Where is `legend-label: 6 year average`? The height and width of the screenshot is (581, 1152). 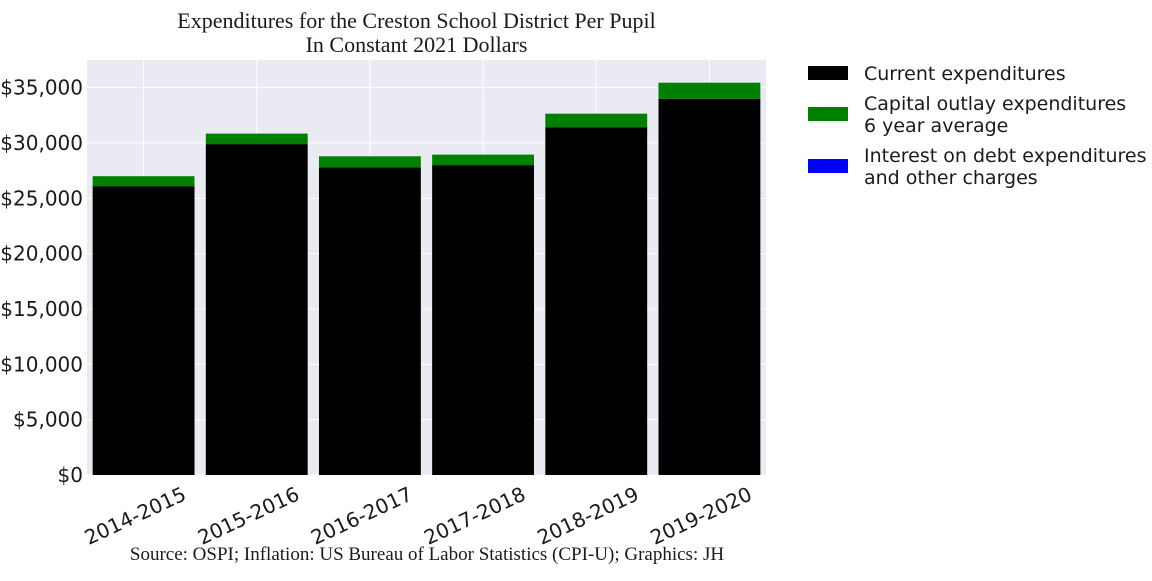 legend-label: 6 year average is located at coordinates (936, 126).